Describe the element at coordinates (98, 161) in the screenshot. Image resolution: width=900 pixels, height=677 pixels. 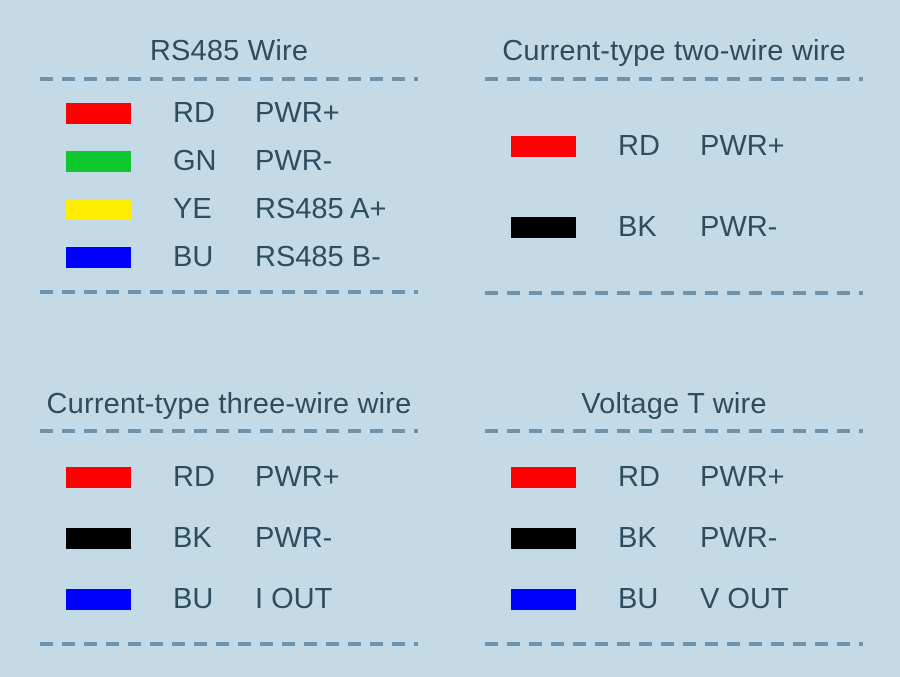
I see `wire-color-swatch-green` at that location.